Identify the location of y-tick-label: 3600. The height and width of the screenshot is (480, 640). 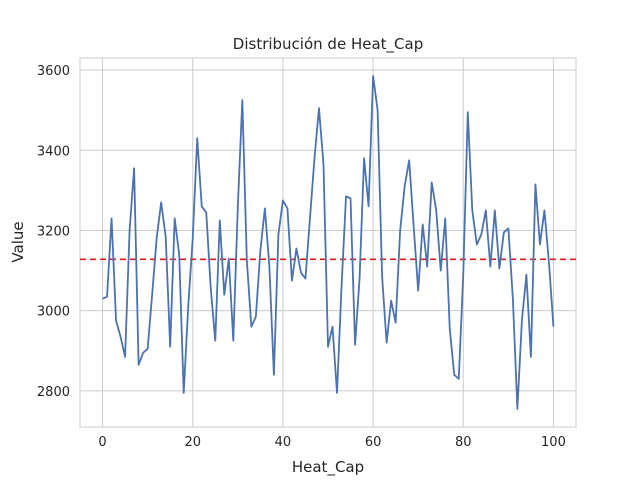
(53, 71).